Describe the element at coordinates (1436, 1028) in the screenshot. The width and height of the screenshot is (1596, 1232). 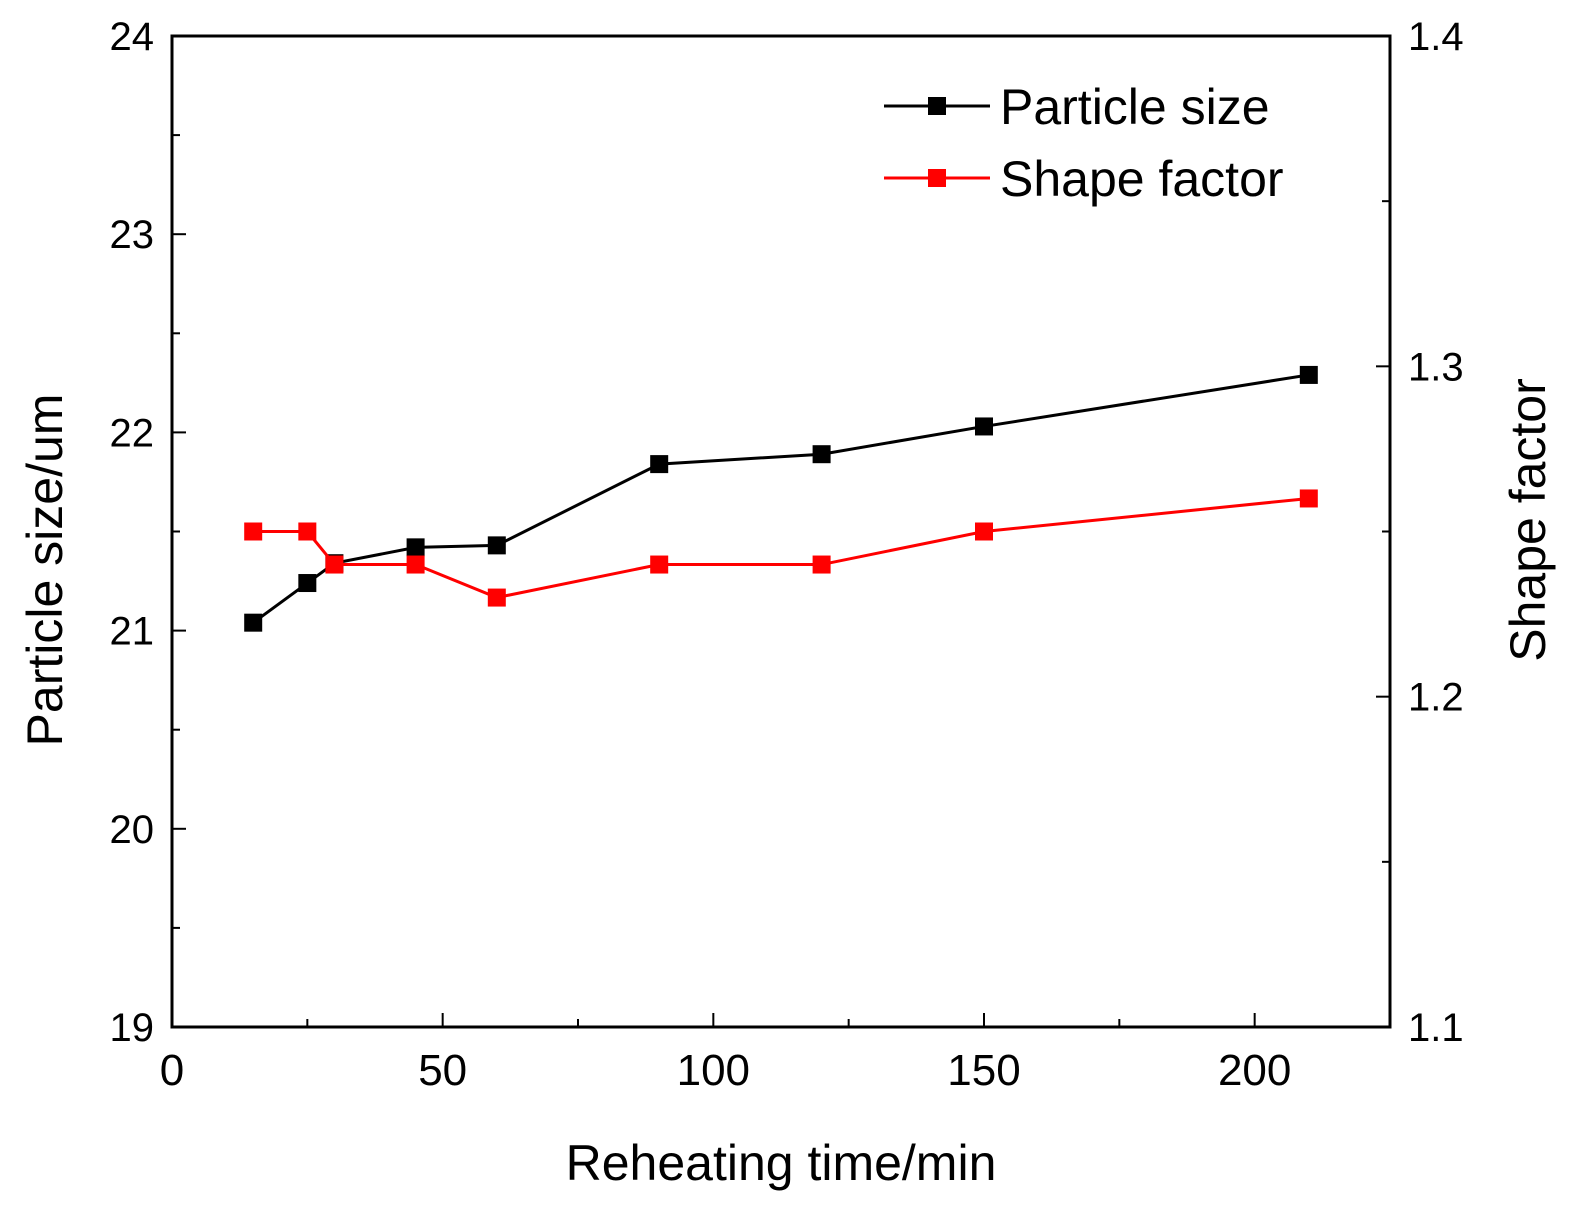
I see `y2-tick-label: 1.1` at that location.